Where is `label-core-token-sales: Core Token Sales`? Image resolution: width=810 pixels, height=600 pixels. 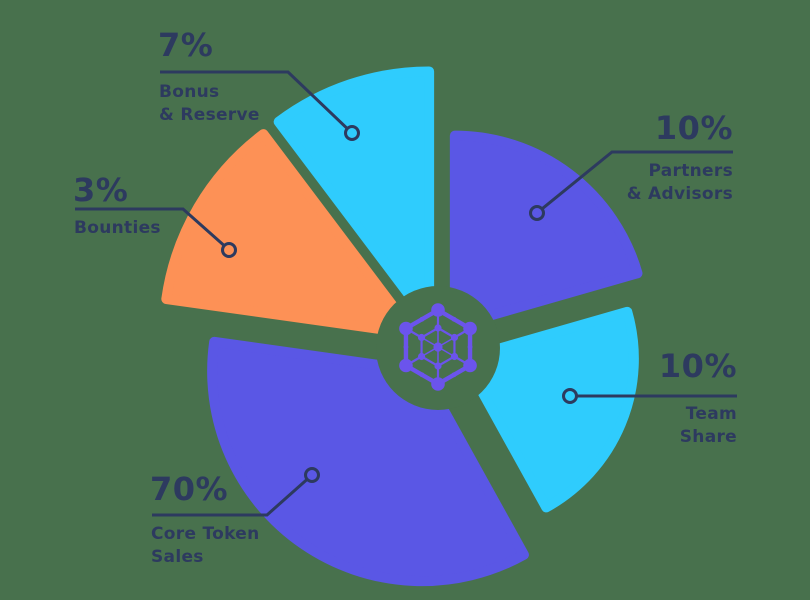 label-core-token-sales: Core Token Sales is located at coordinates (205, 545).